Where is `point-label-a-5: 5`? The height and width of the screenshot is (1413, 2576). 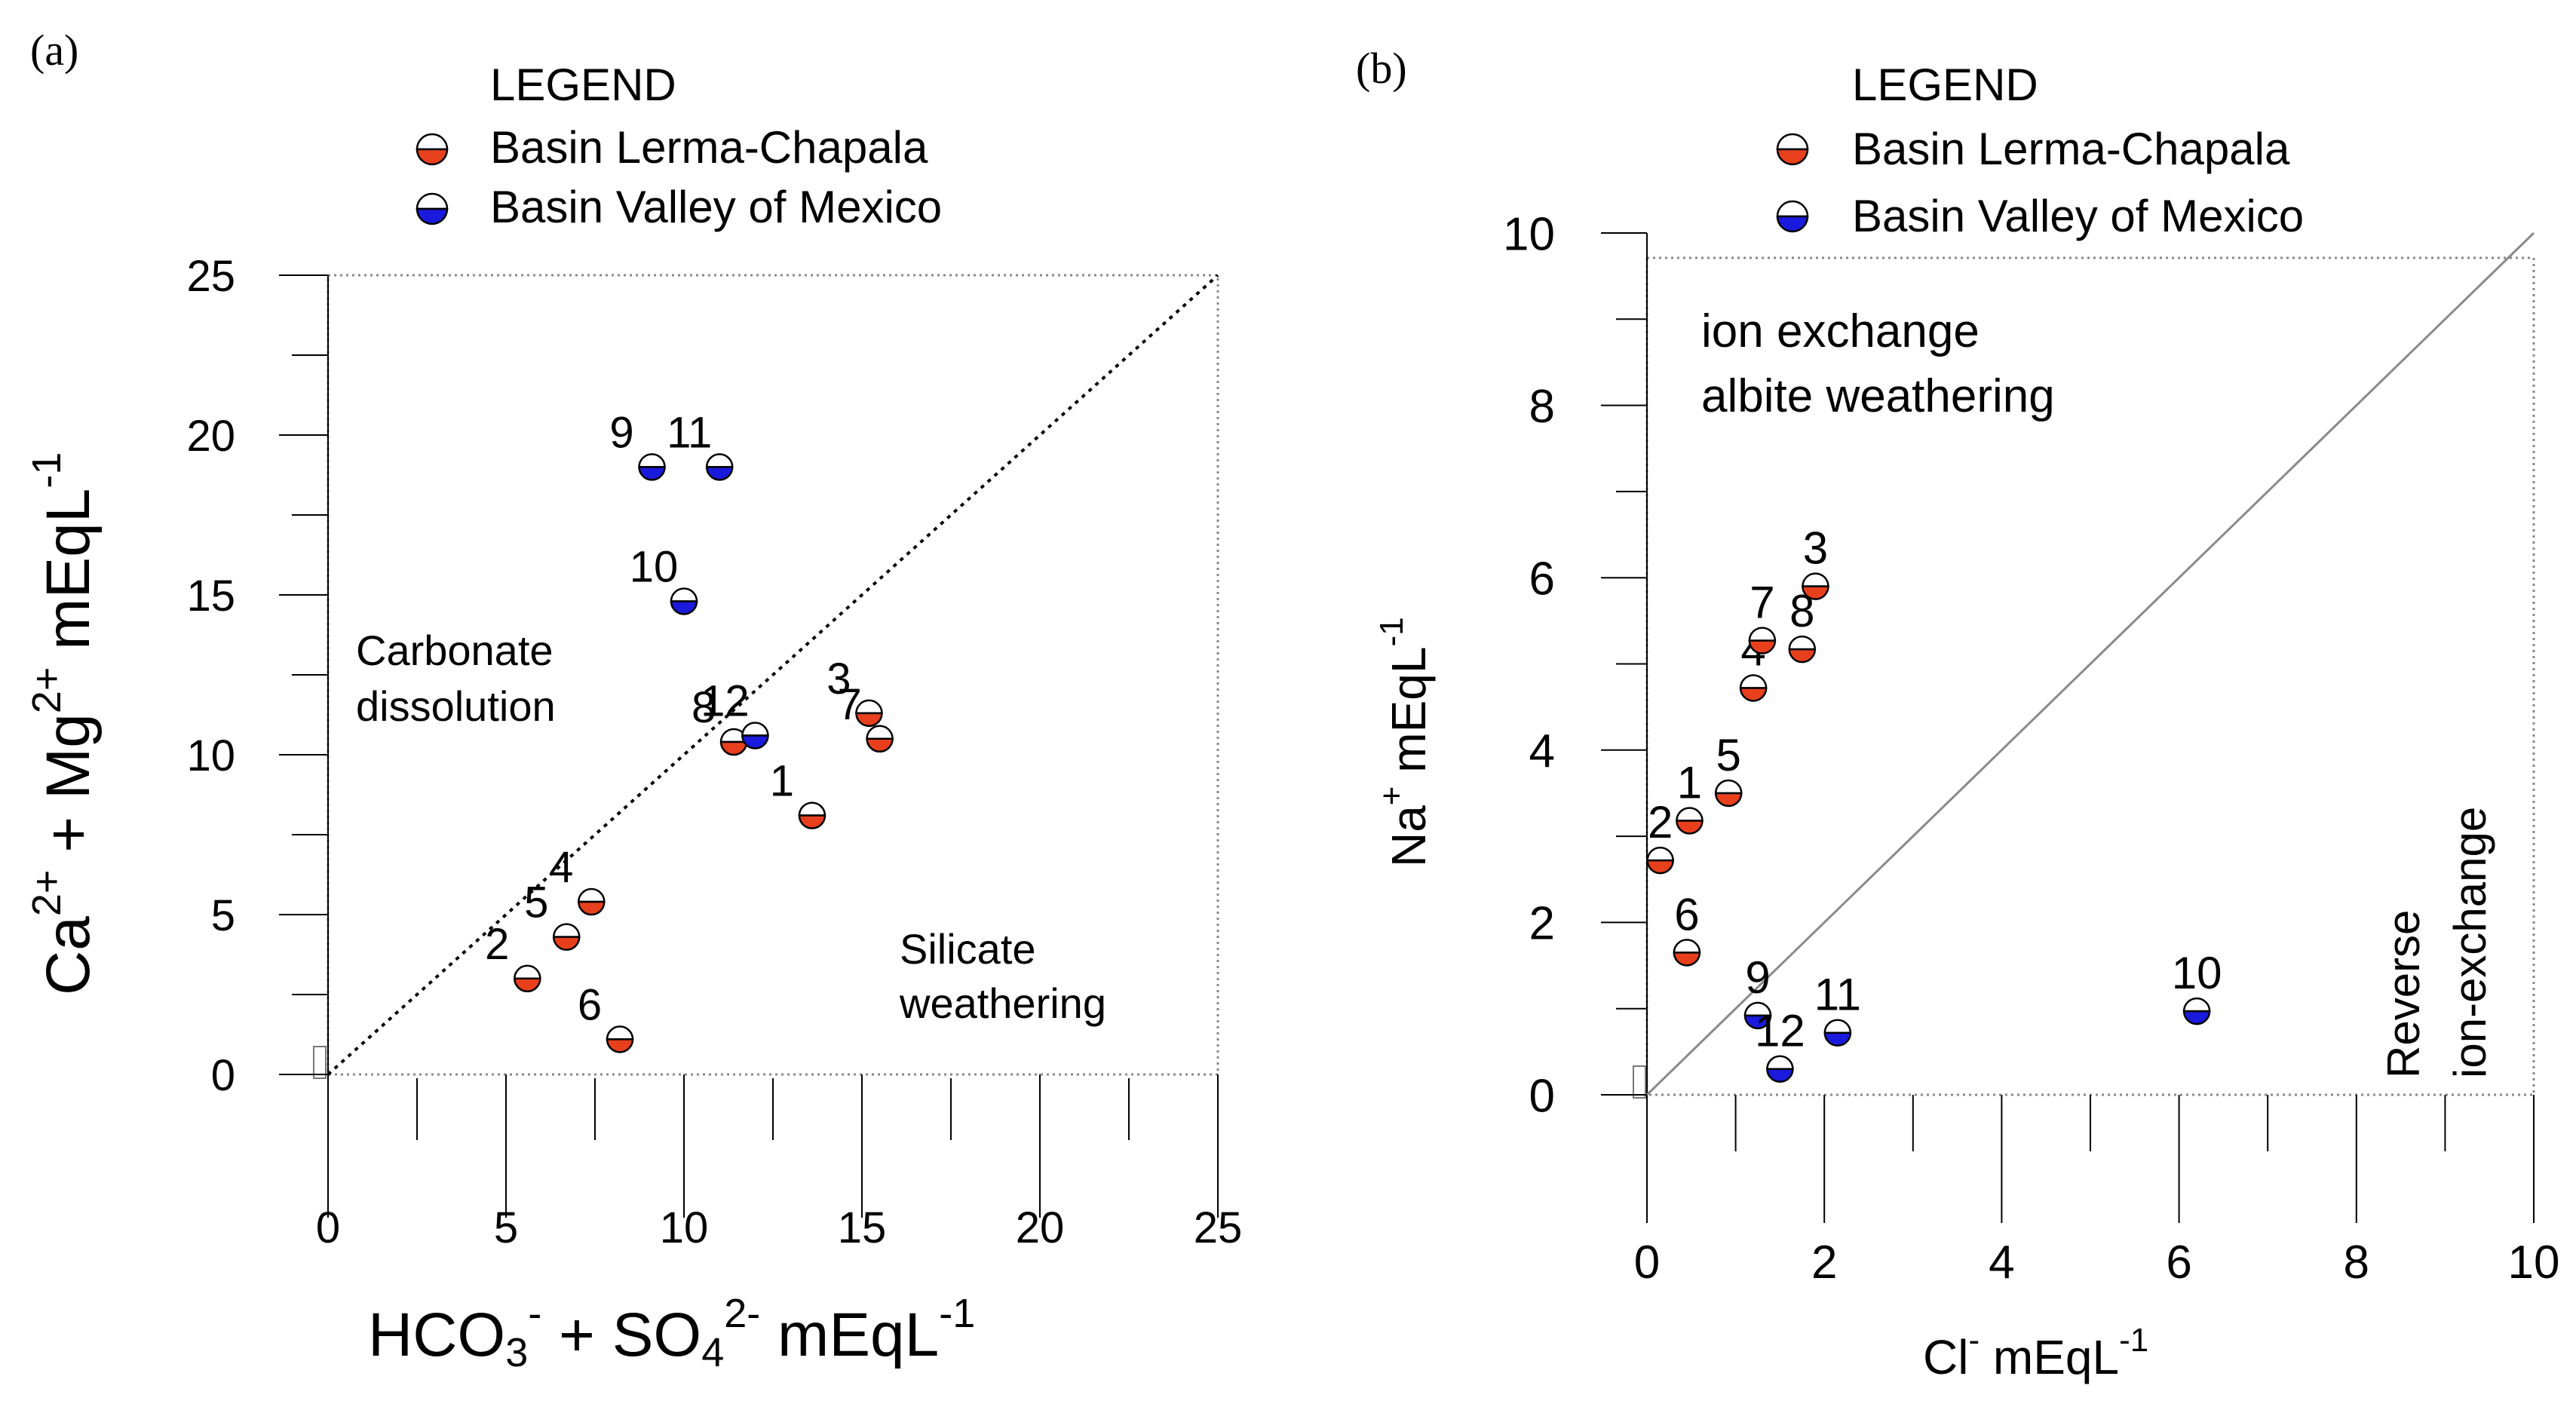
point-label-a-5: 5 is located at coordinates (536, 902).